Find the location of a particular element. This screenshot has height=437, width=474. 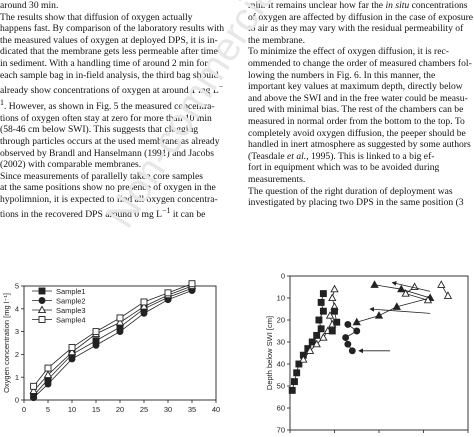

text-fragment: concentrations is located at coordinates (438, 5).